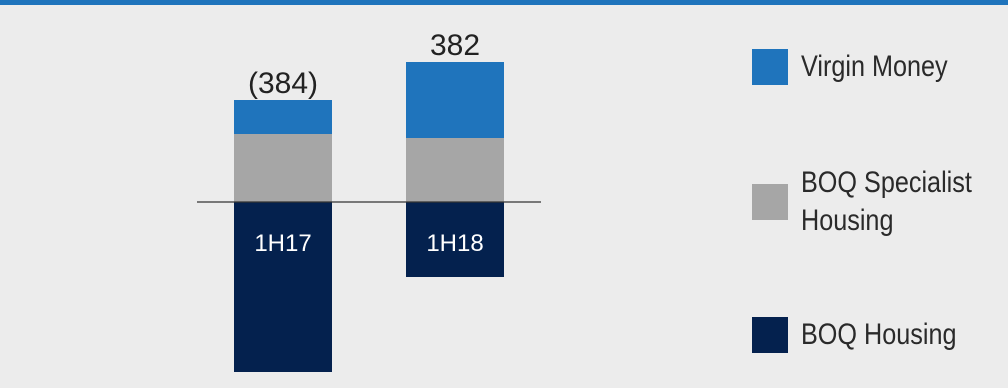 The height and width of the screenshot is (388, 1008). I want to click on legend-item-boq-housing: BOQ Housing, so click(869, 334).